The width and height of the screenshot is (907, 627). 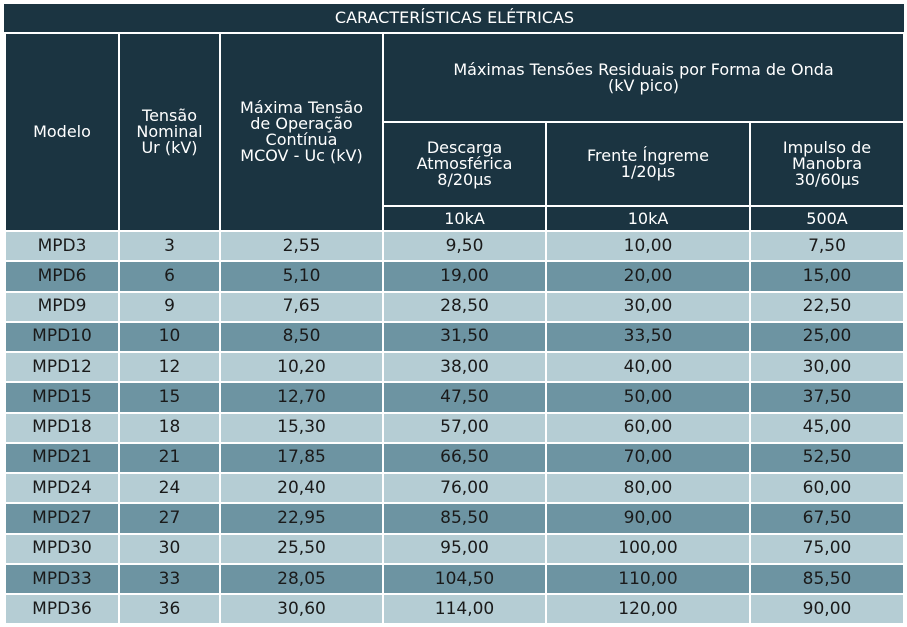 I want to click on table-row: MPD21 21 17,85 66,50 70,00 52,50, so click(x=455, y=457).